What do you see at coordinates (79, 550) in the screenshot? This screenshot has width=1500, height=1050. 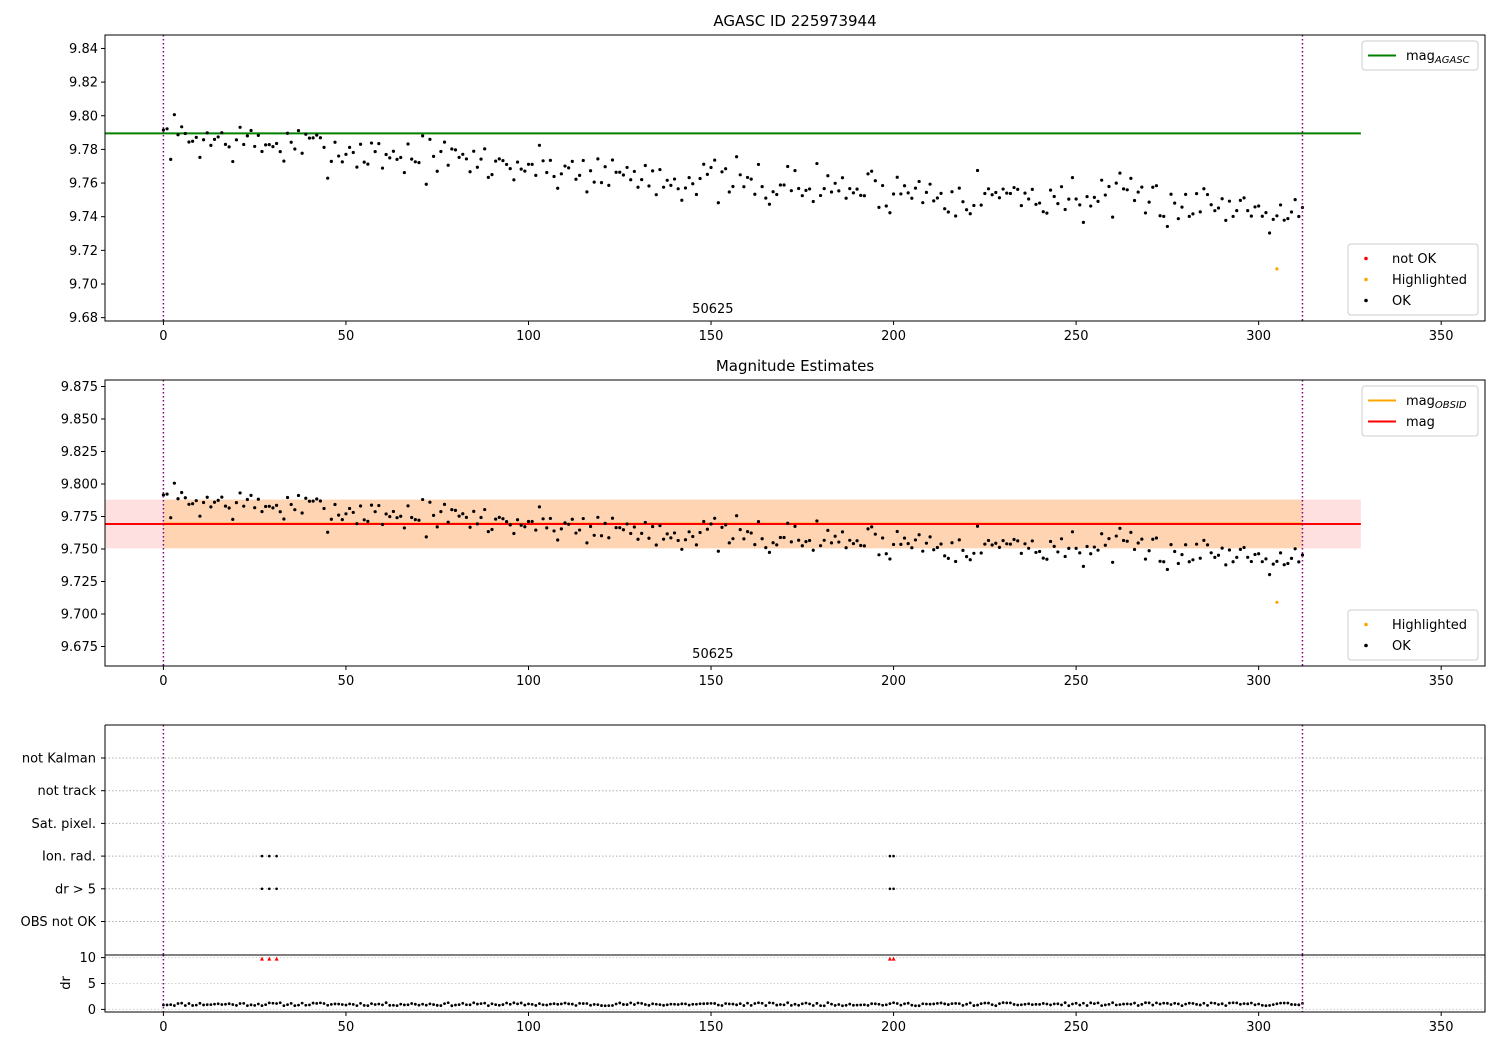 I see `panel2-y-tick-label: 9.750` at bounding box center [79, 550].